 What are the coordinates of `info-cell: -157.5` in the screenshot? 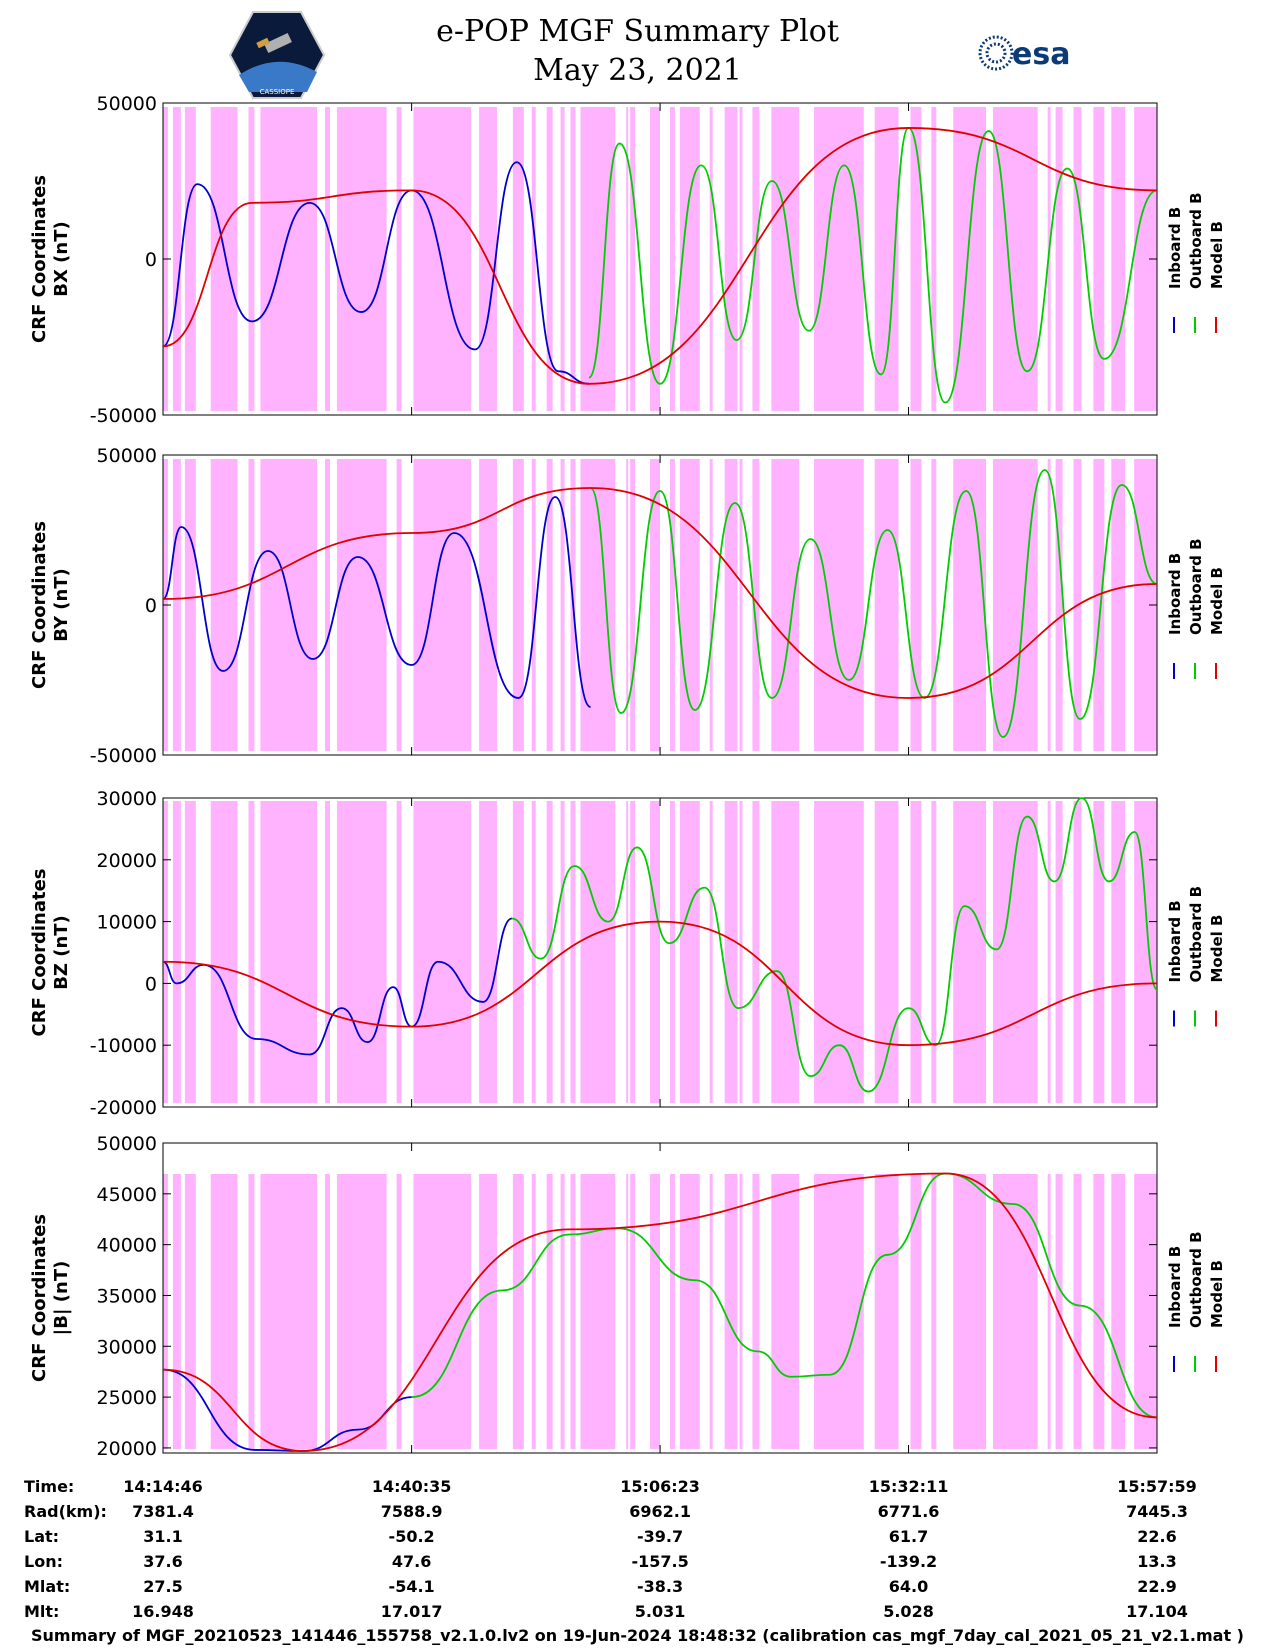 It's located at (660, 1561).